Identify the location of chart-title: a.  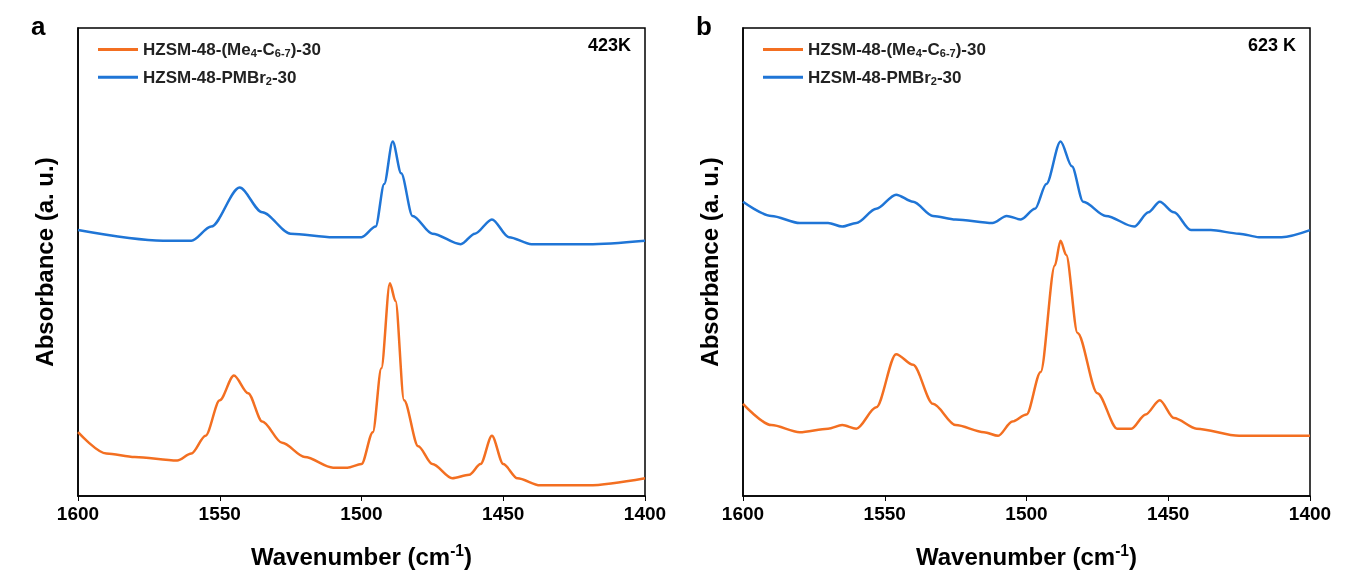
(38, 26).